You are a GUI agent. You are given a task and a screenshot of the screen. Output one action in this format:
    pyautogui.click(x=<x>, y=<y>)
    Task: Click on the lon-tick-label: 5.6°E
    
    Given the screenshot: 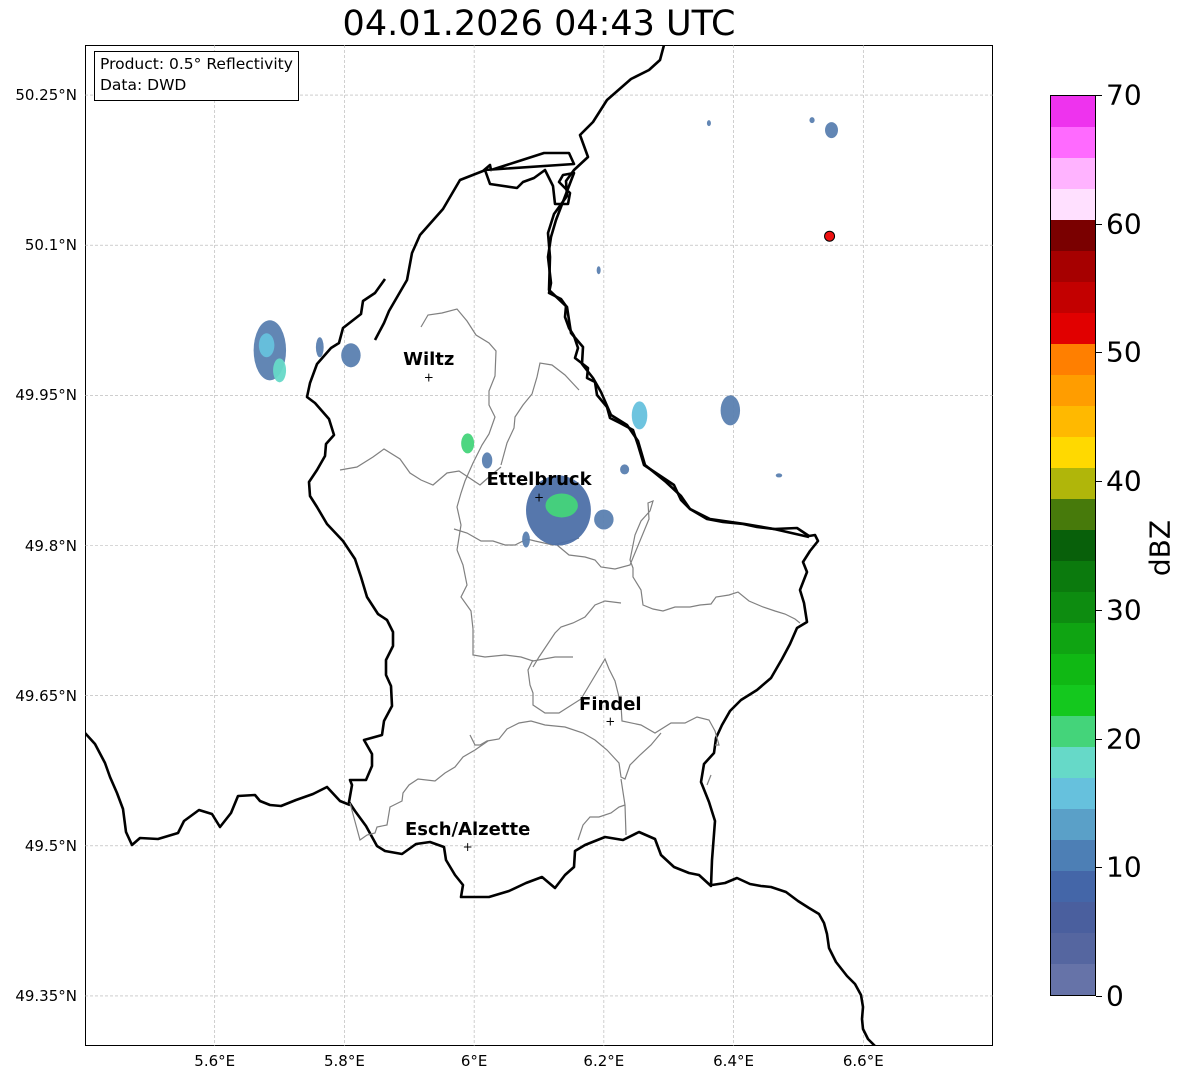 What is the action you would take?
    pyautogui.click(x=215, y=1061)
    